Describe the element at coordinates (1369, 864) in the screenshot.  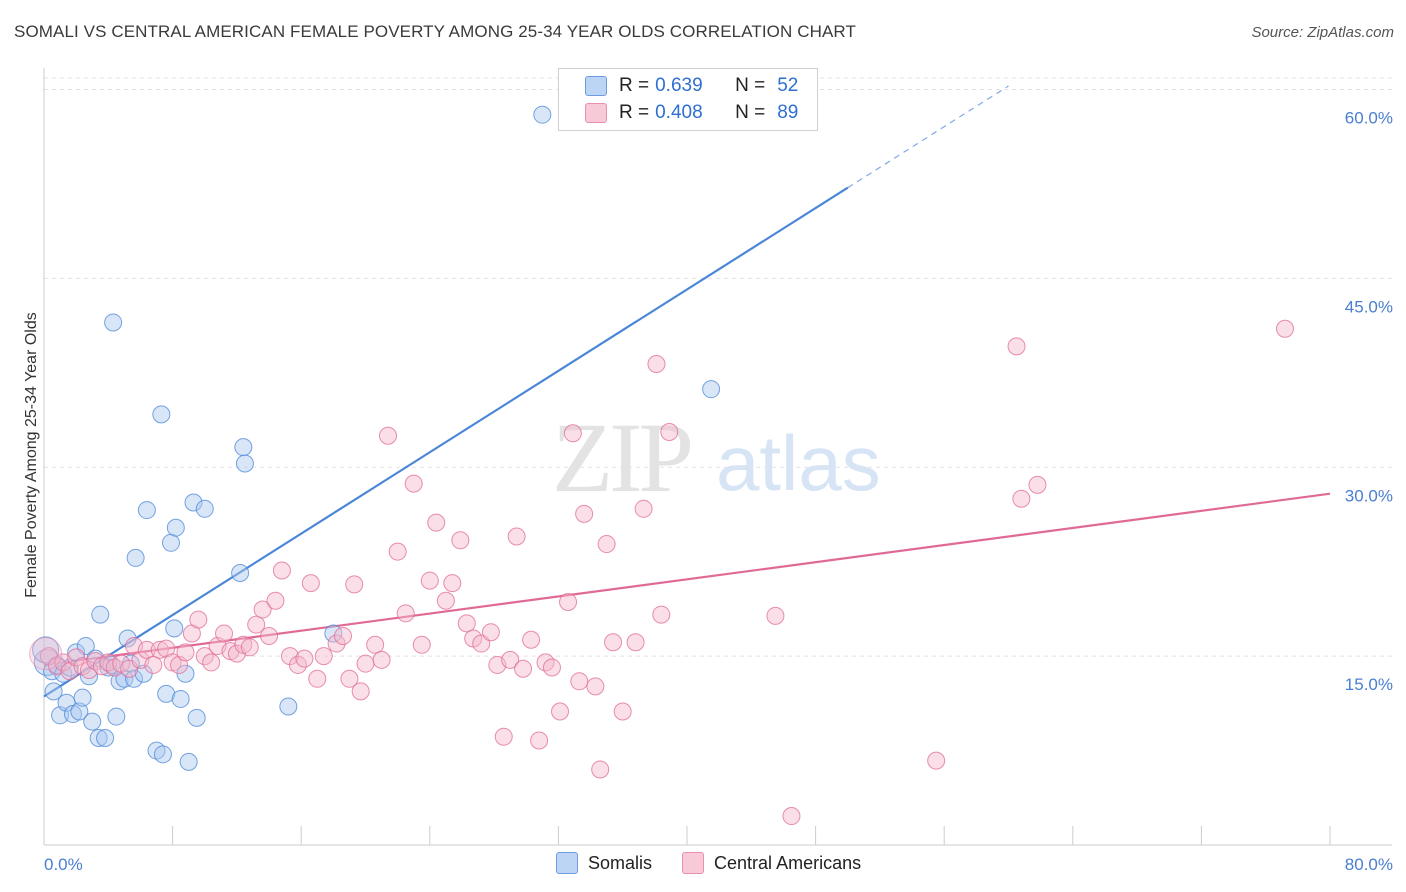
I see `x-tick-label-max: 80.0%` at that location.